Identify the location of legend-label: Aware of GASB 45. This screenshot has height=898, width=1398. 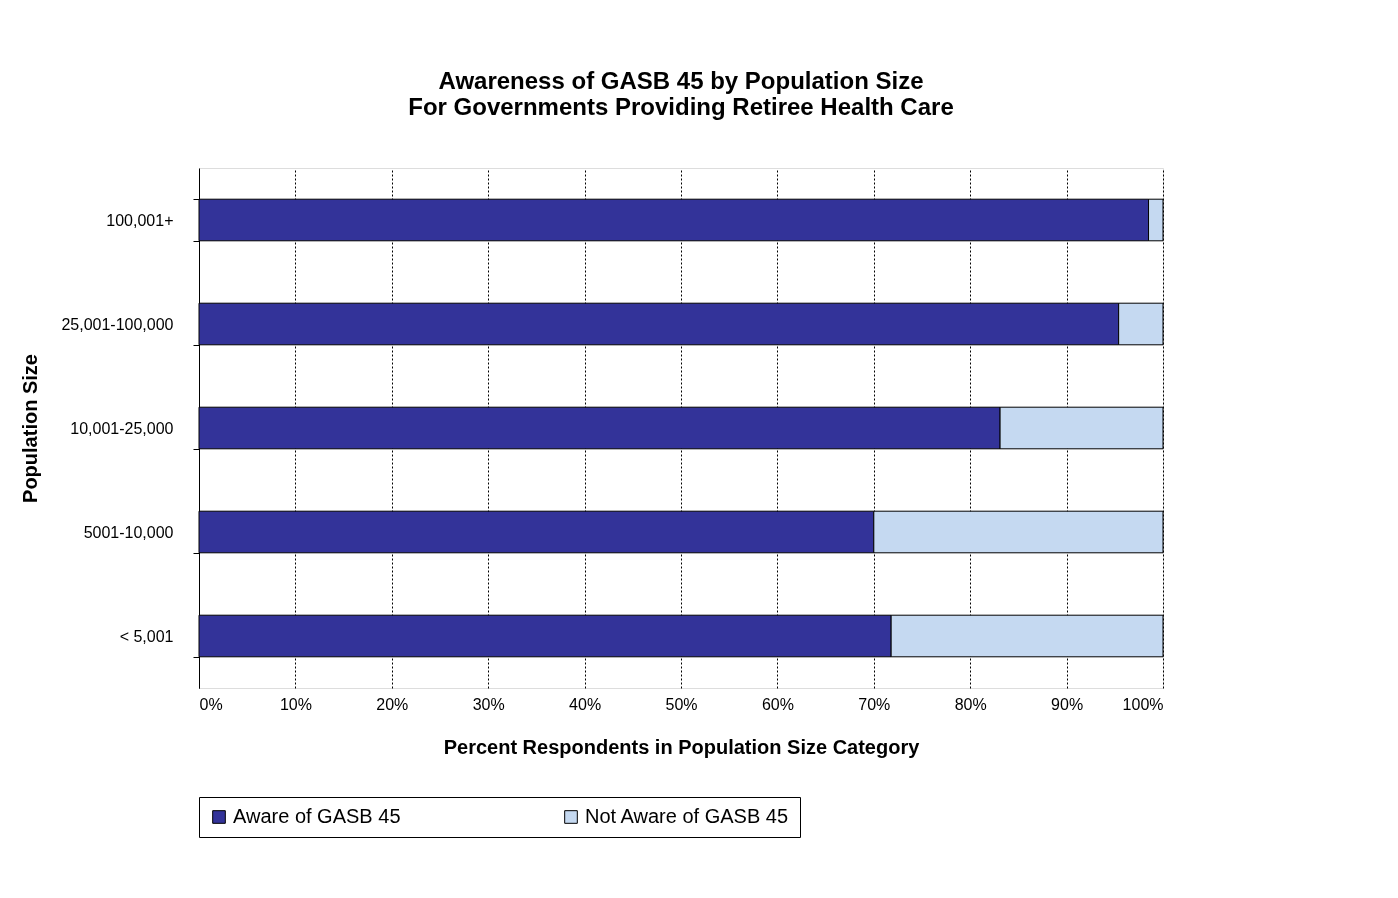
(317, 816).